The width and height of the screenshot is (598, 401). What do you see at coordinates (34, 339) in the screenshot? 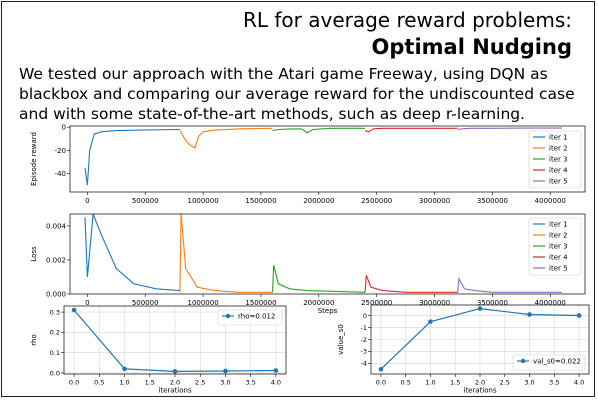
I see `y-axis-label: rho` at bounding box center [34, 339].